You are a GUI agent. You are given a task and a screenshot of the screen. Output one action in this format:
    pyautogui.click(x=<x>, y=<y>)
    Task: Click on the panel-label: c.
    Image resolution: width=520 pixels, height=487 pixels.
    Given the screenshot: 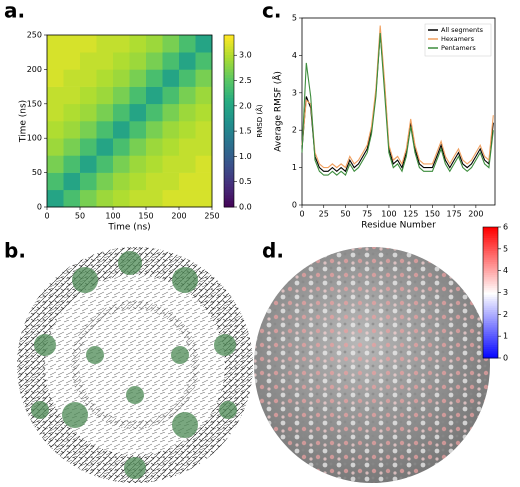 What is the action you would take?
    pyautogui.click(x=271, y=11)
    